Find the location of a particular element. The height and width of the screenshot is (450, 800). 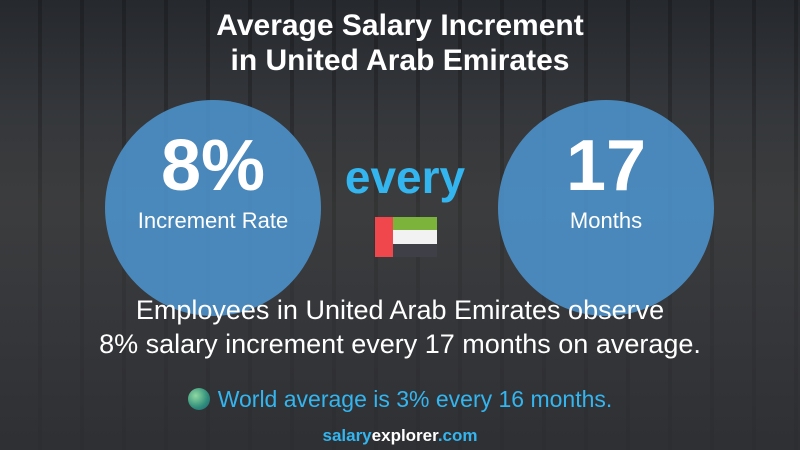

world-average-text: World average is 3% every 16 months. is located at coordinates (415, 399).